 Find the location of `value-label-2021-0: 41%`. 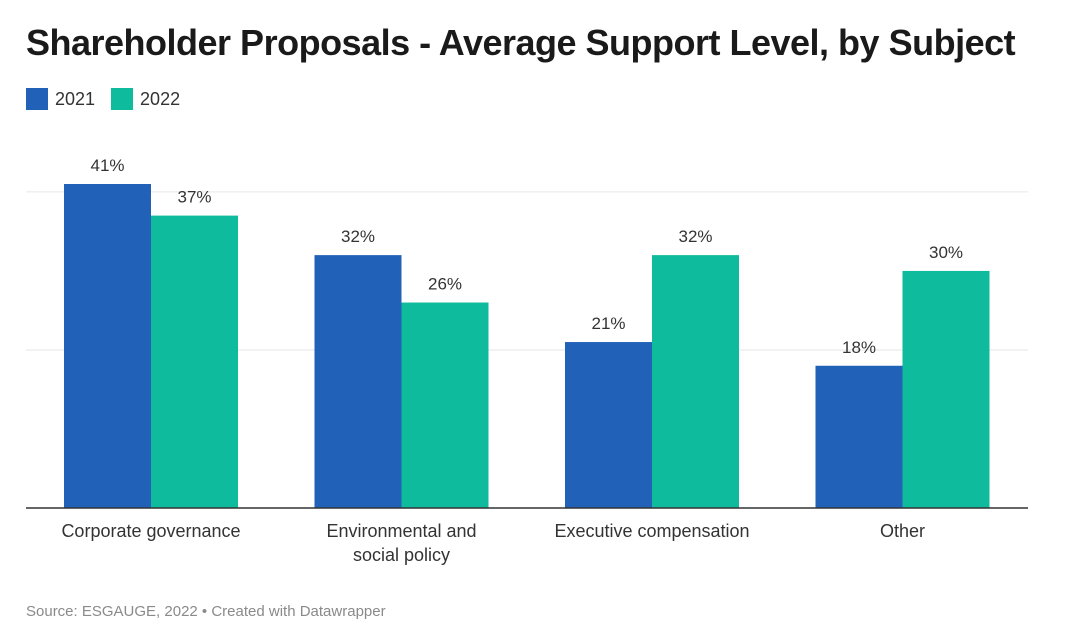

value-label-2021-0: 41% is located at coordinates (107, 165).